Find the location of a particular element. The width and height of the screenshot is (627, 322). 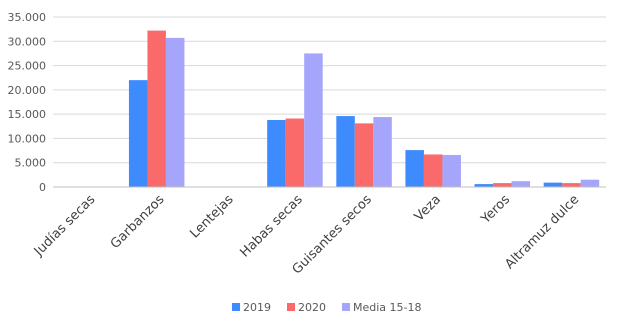

x-tick-label: Habas secas is located at coordinates (272, 226).